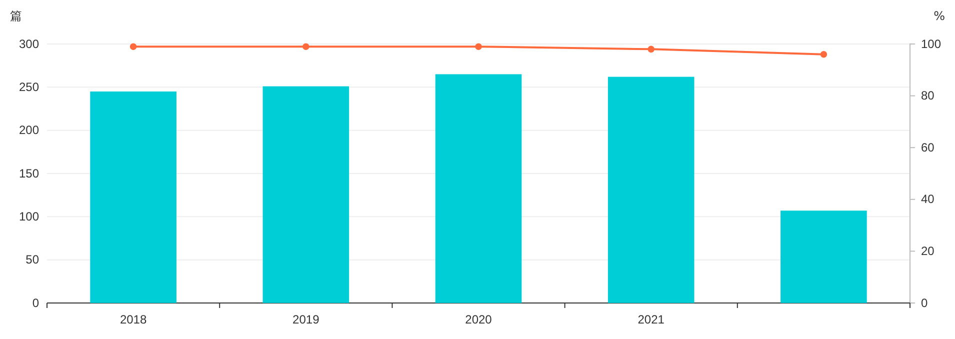 This screenshot has width=955, height=339. What do you see at coordinates (928, 147) in the screenshot?
I see `y2-tick-label: 60` at bounding box center [928, 147].